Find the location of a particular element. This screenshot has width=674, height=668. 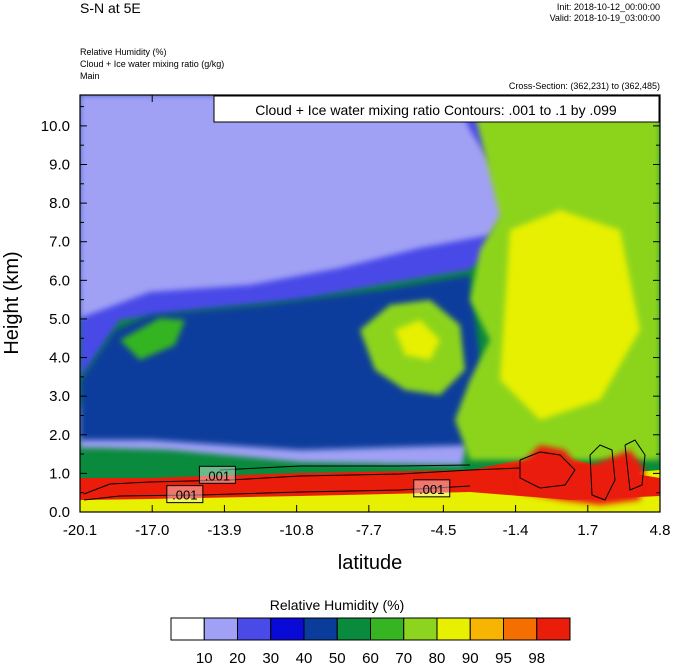

colorbar-level-label: 90 is located at coordinates (470, 658).